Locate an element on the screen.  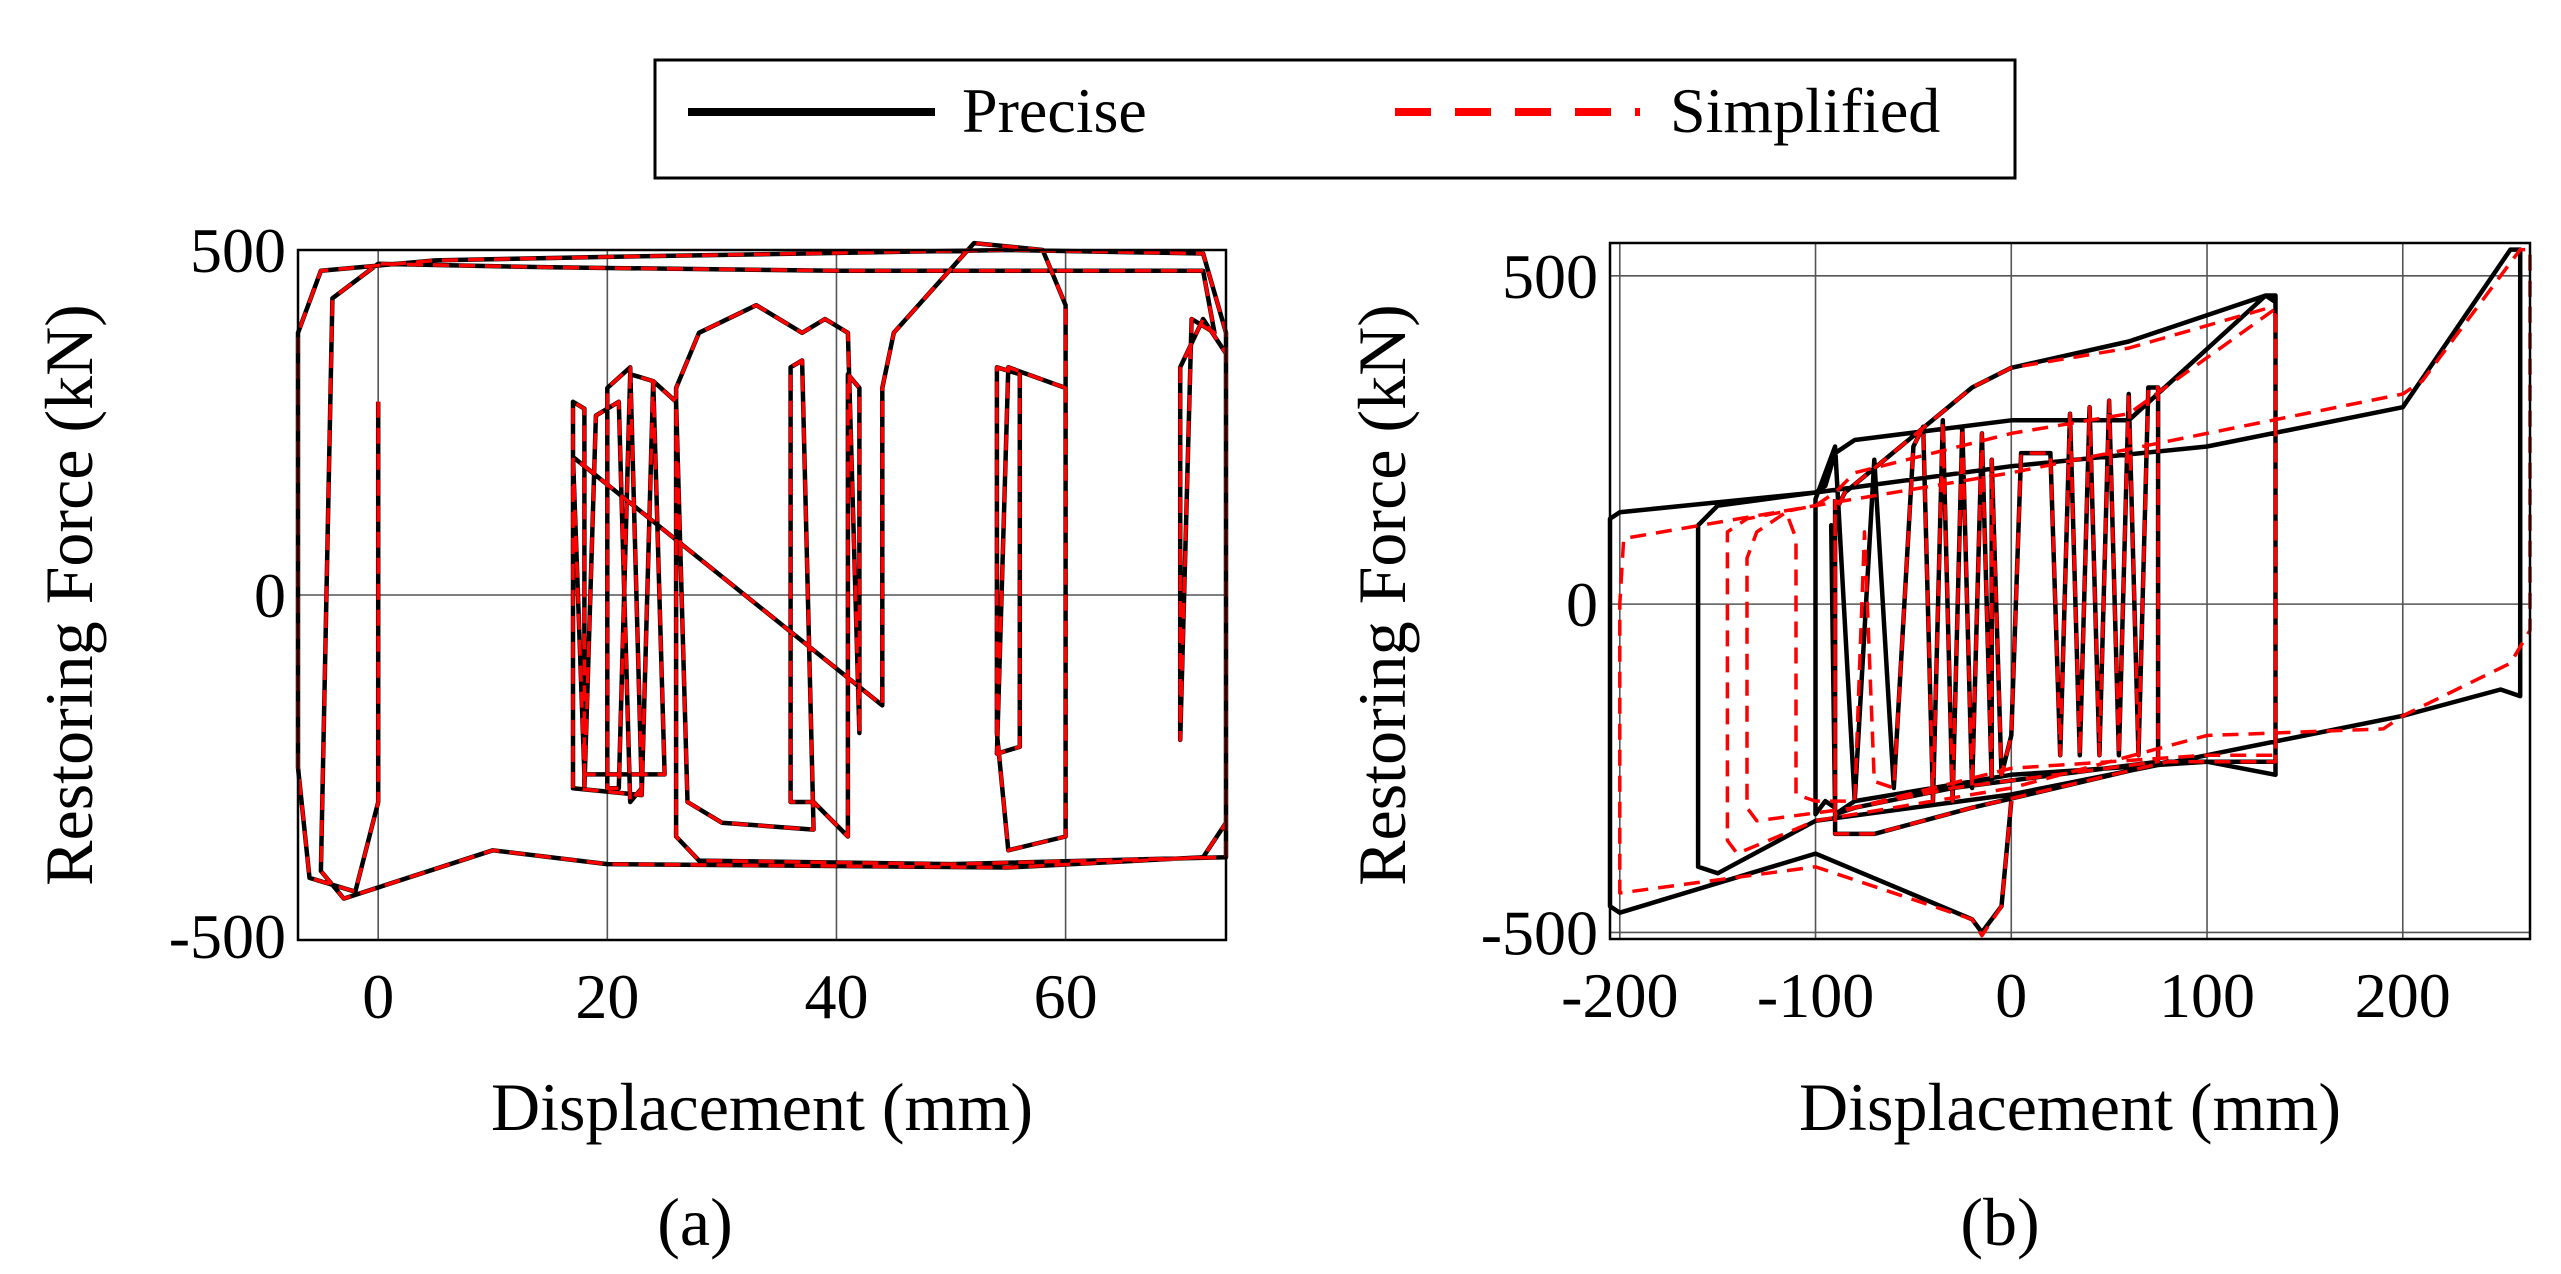
panel-b-ytick-label: -500 is located at coordinates (1539, 932).